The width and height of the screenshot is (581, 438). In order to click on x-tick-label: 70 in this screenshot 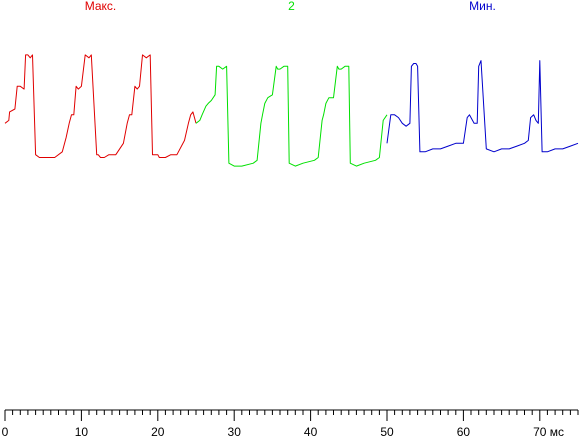, I will do `click(540, 431)`.